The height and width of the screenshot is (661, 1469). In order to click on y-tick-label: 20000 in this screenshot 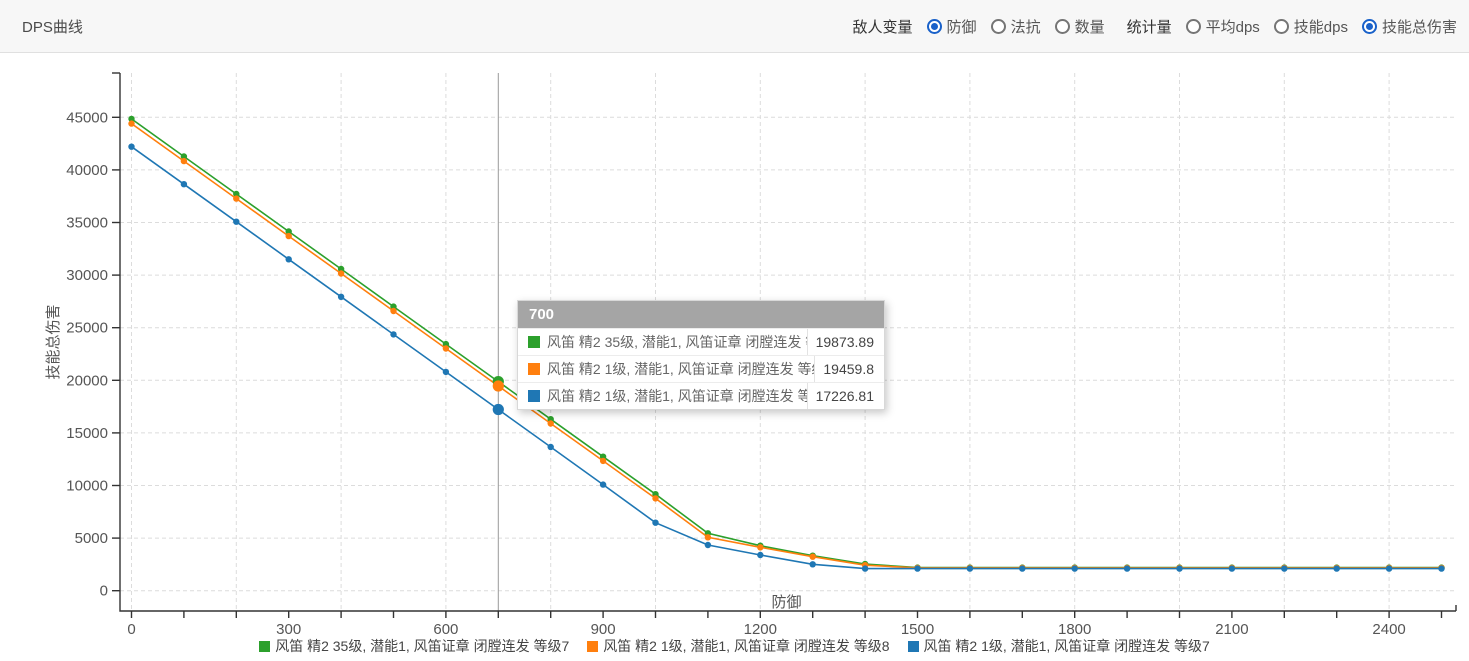, I will do `click(87, 380)`.